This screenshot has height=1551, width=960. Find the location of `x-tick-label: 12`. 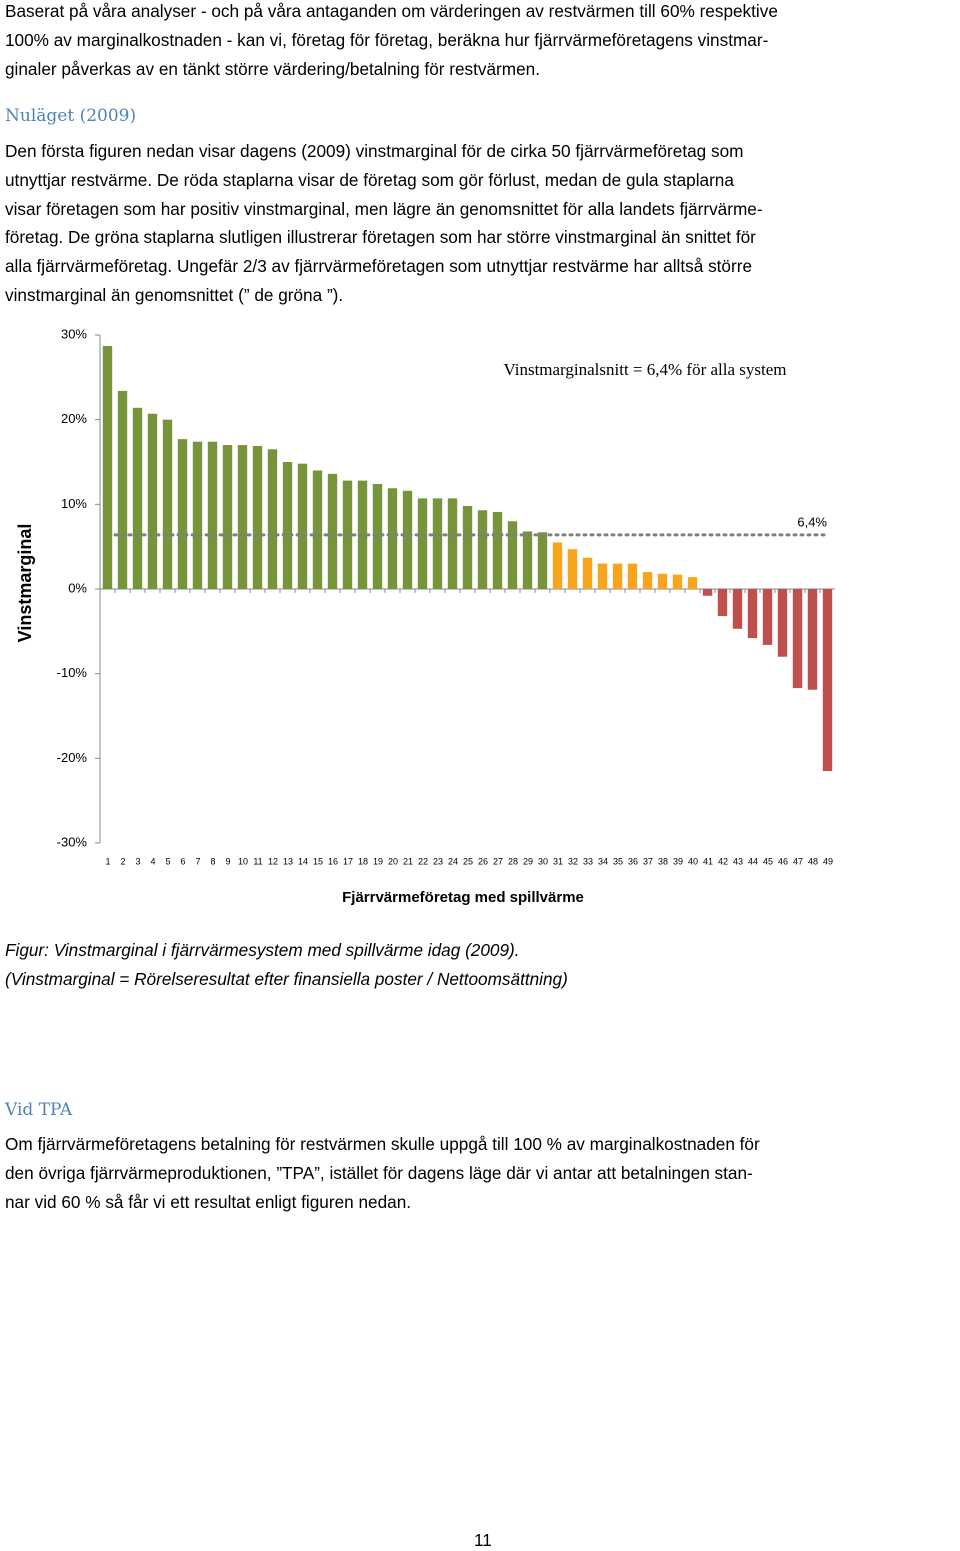

x-tick-label: 12 is located at coordinates (273, 861).